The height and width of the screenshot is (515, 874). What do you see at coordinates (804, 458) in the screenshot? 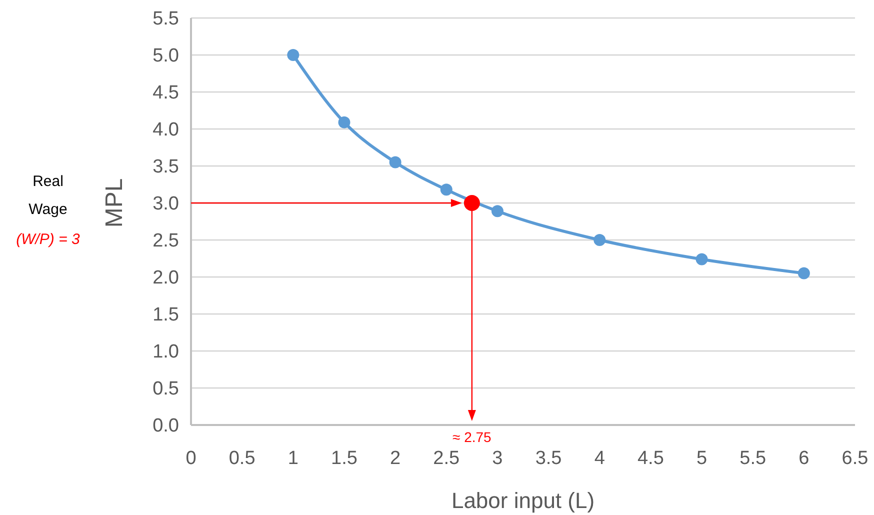
I see `x-tick-label: 6` at bounding box center [804, 458].